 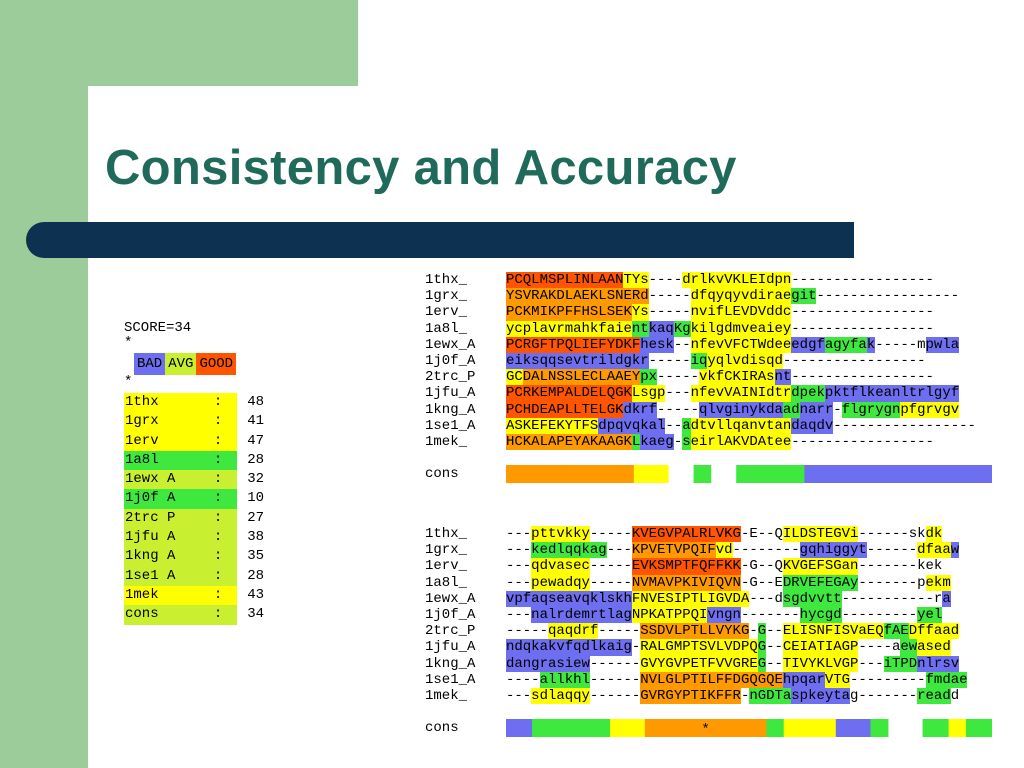 I want to click on score-row-value: 38, so click(x=250, y=538).